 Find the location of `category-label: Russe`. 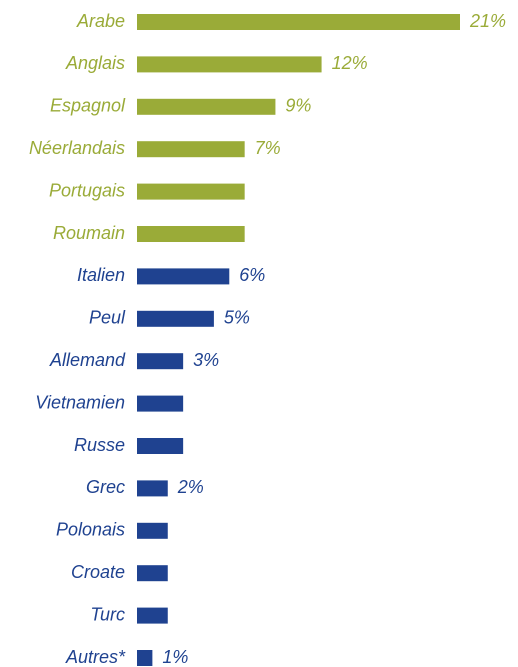

category-label: Russe is located at coordinates (99, 445).